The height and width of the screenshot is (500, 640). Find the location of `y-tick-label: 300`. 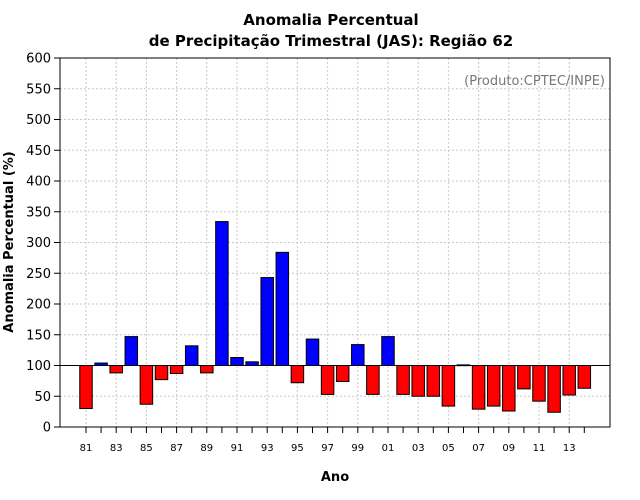

y-tick-label: 300 is located at coordinates (38, 243).